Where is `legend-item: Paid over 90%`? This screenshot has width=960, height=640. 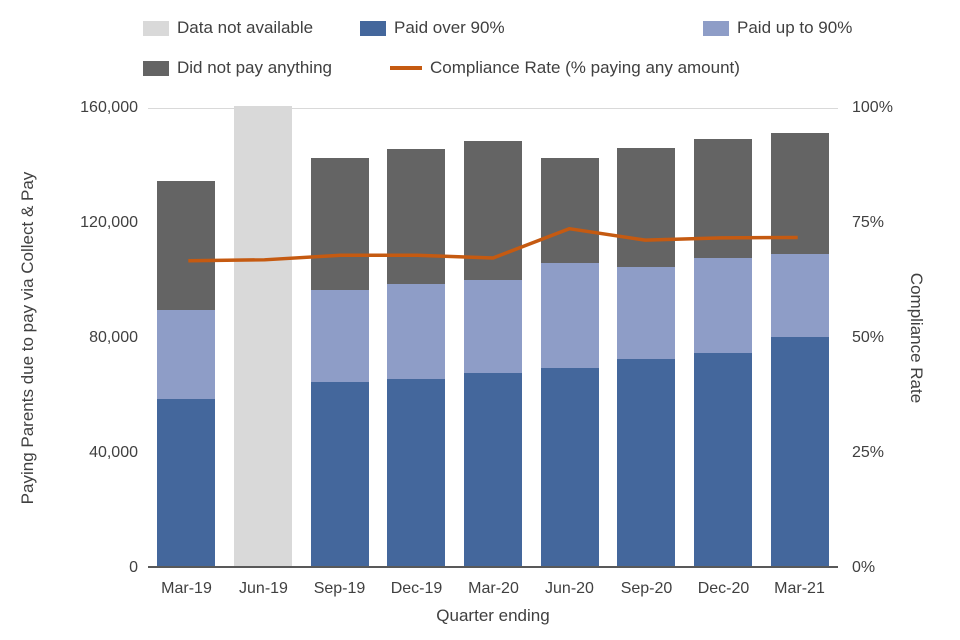
legend-item: Paid over 90% is located at coordinates (531, 28).